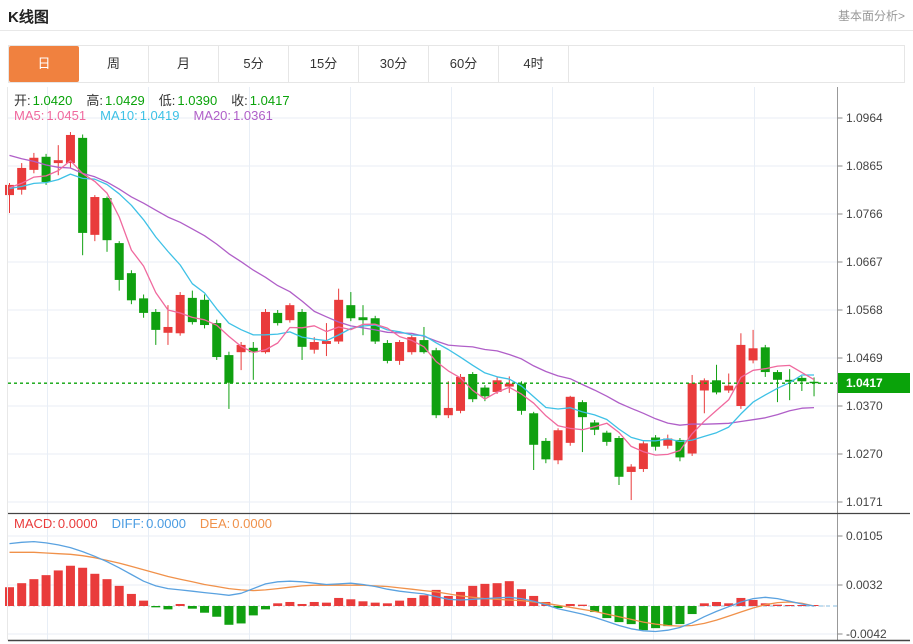 The image size is (913, 644). Describe the element at coordinates (43, 99) in the screenshot. I see `ohlc-row-item: 开: 1.0420` at that location.